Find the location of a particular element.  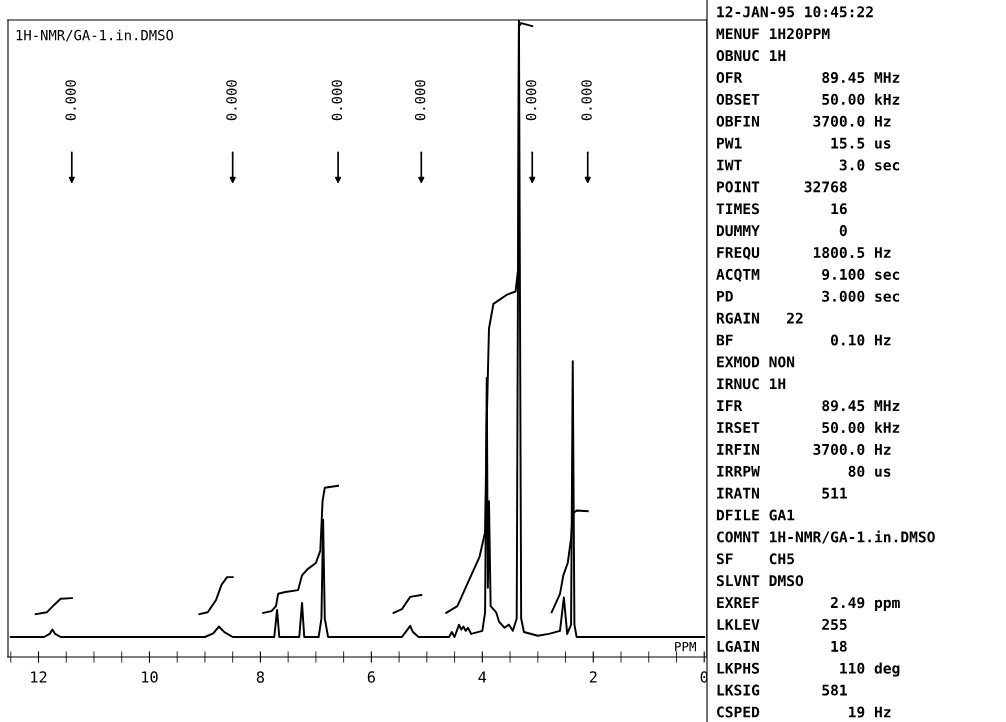

text: SLVNT DMSO is located at coordinates (760, 581).